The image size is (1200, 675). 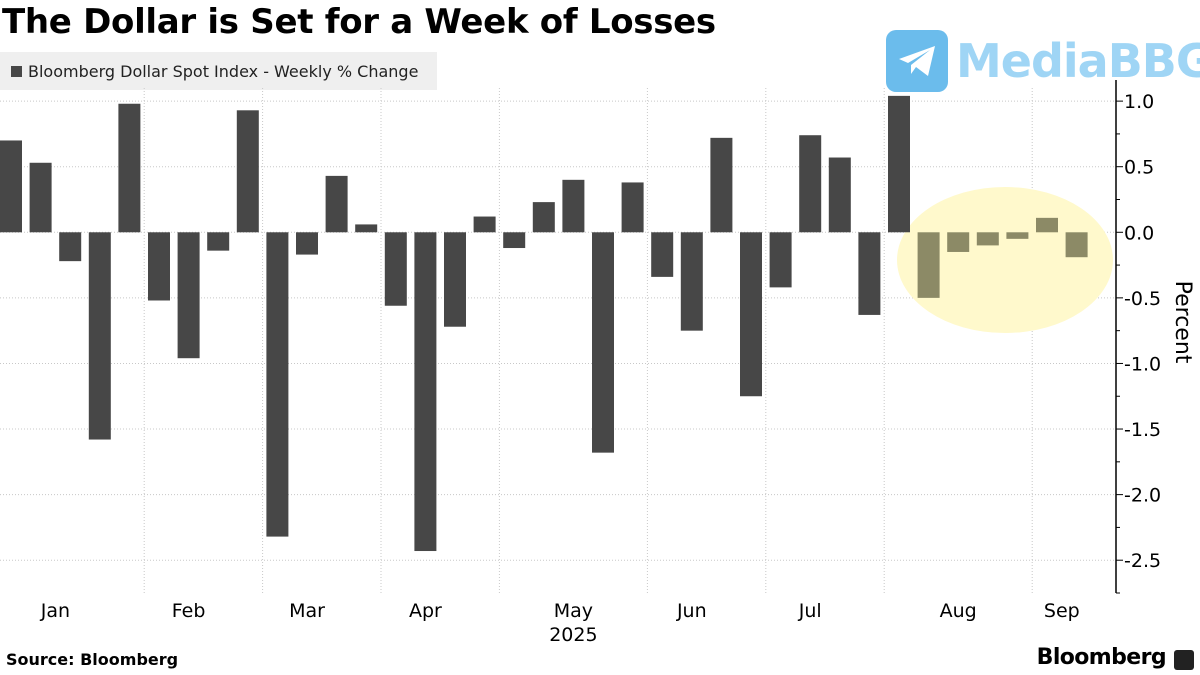 I want to click on x-tick-label: Jul, so click(x=810, y=611).